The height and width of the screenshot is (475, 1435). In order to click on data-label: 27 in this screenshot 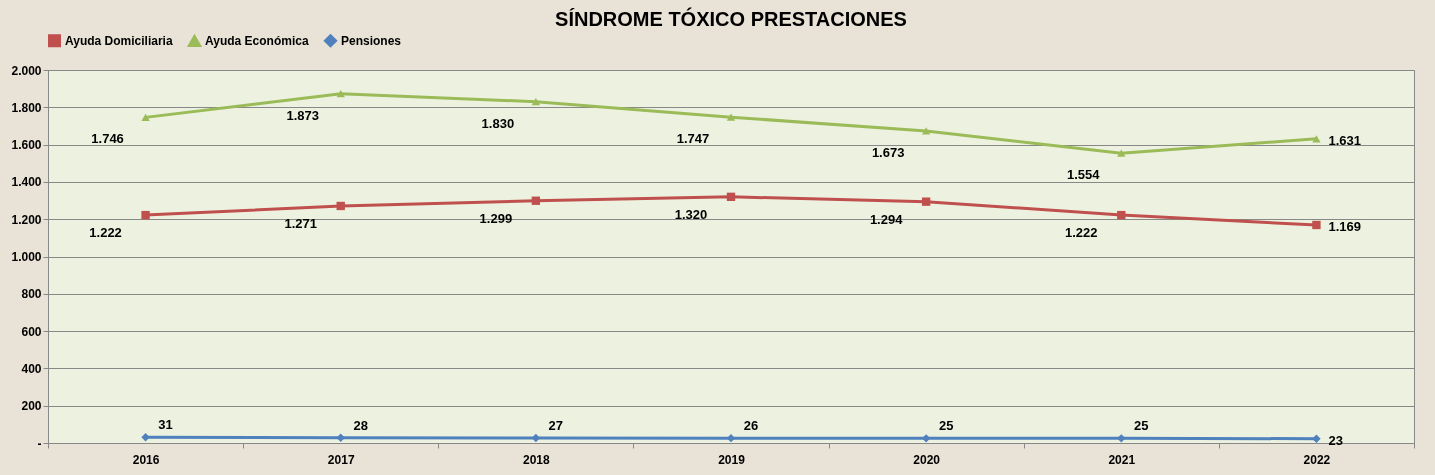, I will do `click(556, 425)`.